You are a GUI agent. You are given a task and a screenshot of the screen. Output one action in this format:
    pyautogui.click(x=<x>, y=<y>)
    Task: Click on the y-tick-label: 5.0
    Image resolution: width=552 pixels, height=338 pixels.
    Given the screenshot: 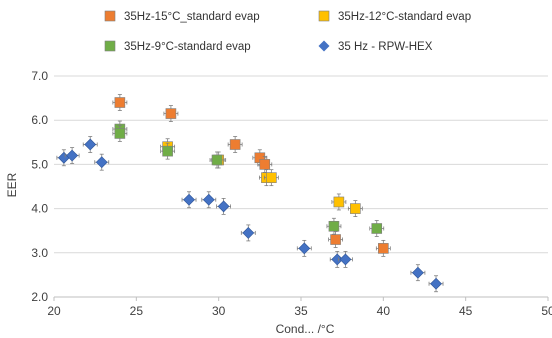 What is the action you would take?
    pyautogui.click(x=39, y=164)
    